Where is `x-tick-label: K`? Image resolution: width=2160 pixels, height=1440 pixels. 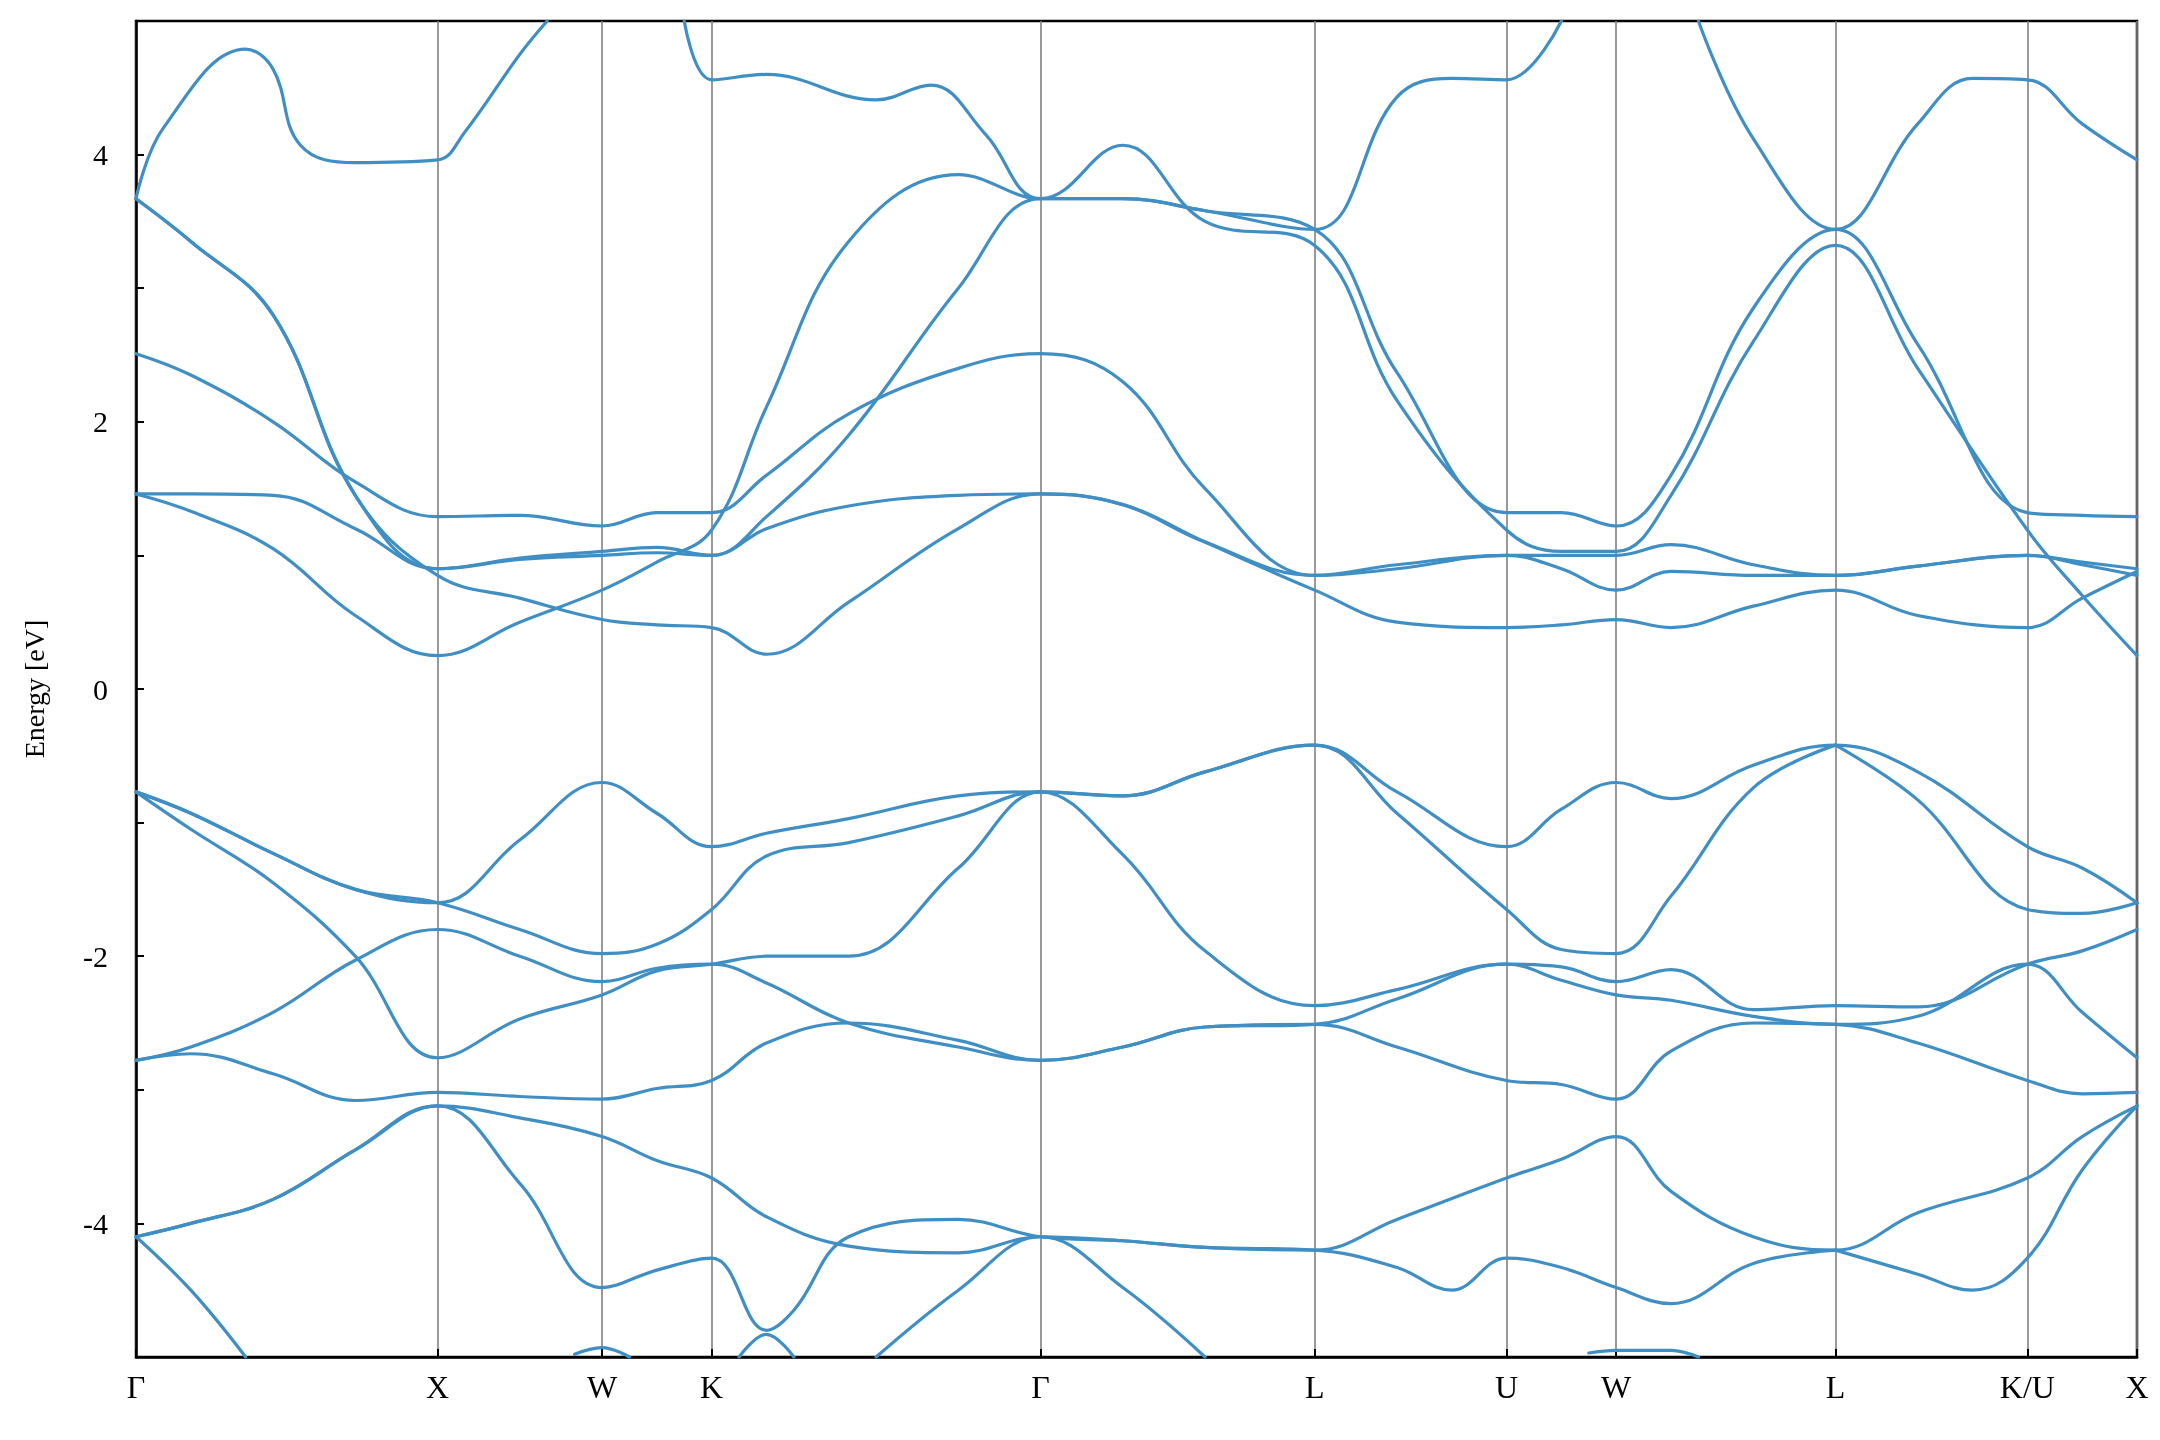
x-tick-label: K is located at coordinates (712, 1387).